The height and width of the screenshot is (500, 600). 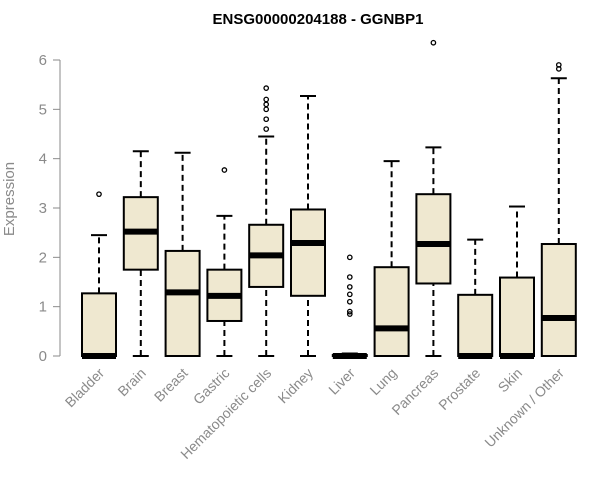 I want to click on x-tick-label: Bladder, so click(x=85, y=388).